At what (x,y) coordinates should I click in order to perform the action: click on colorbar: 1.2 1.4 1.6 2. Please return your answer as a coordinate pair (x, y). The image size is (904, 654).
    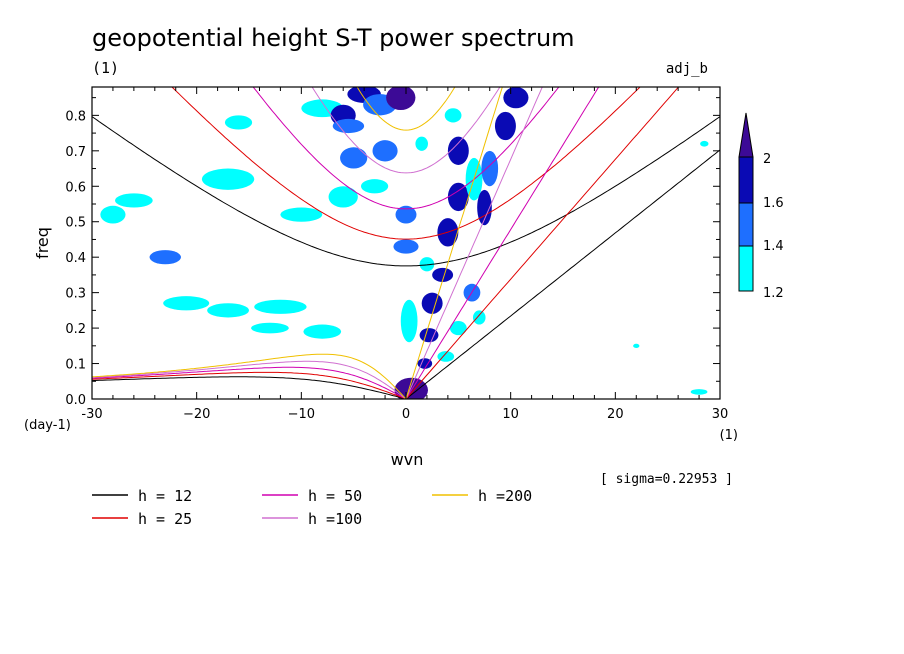
    Looking at the image, I should click on (761, 206).